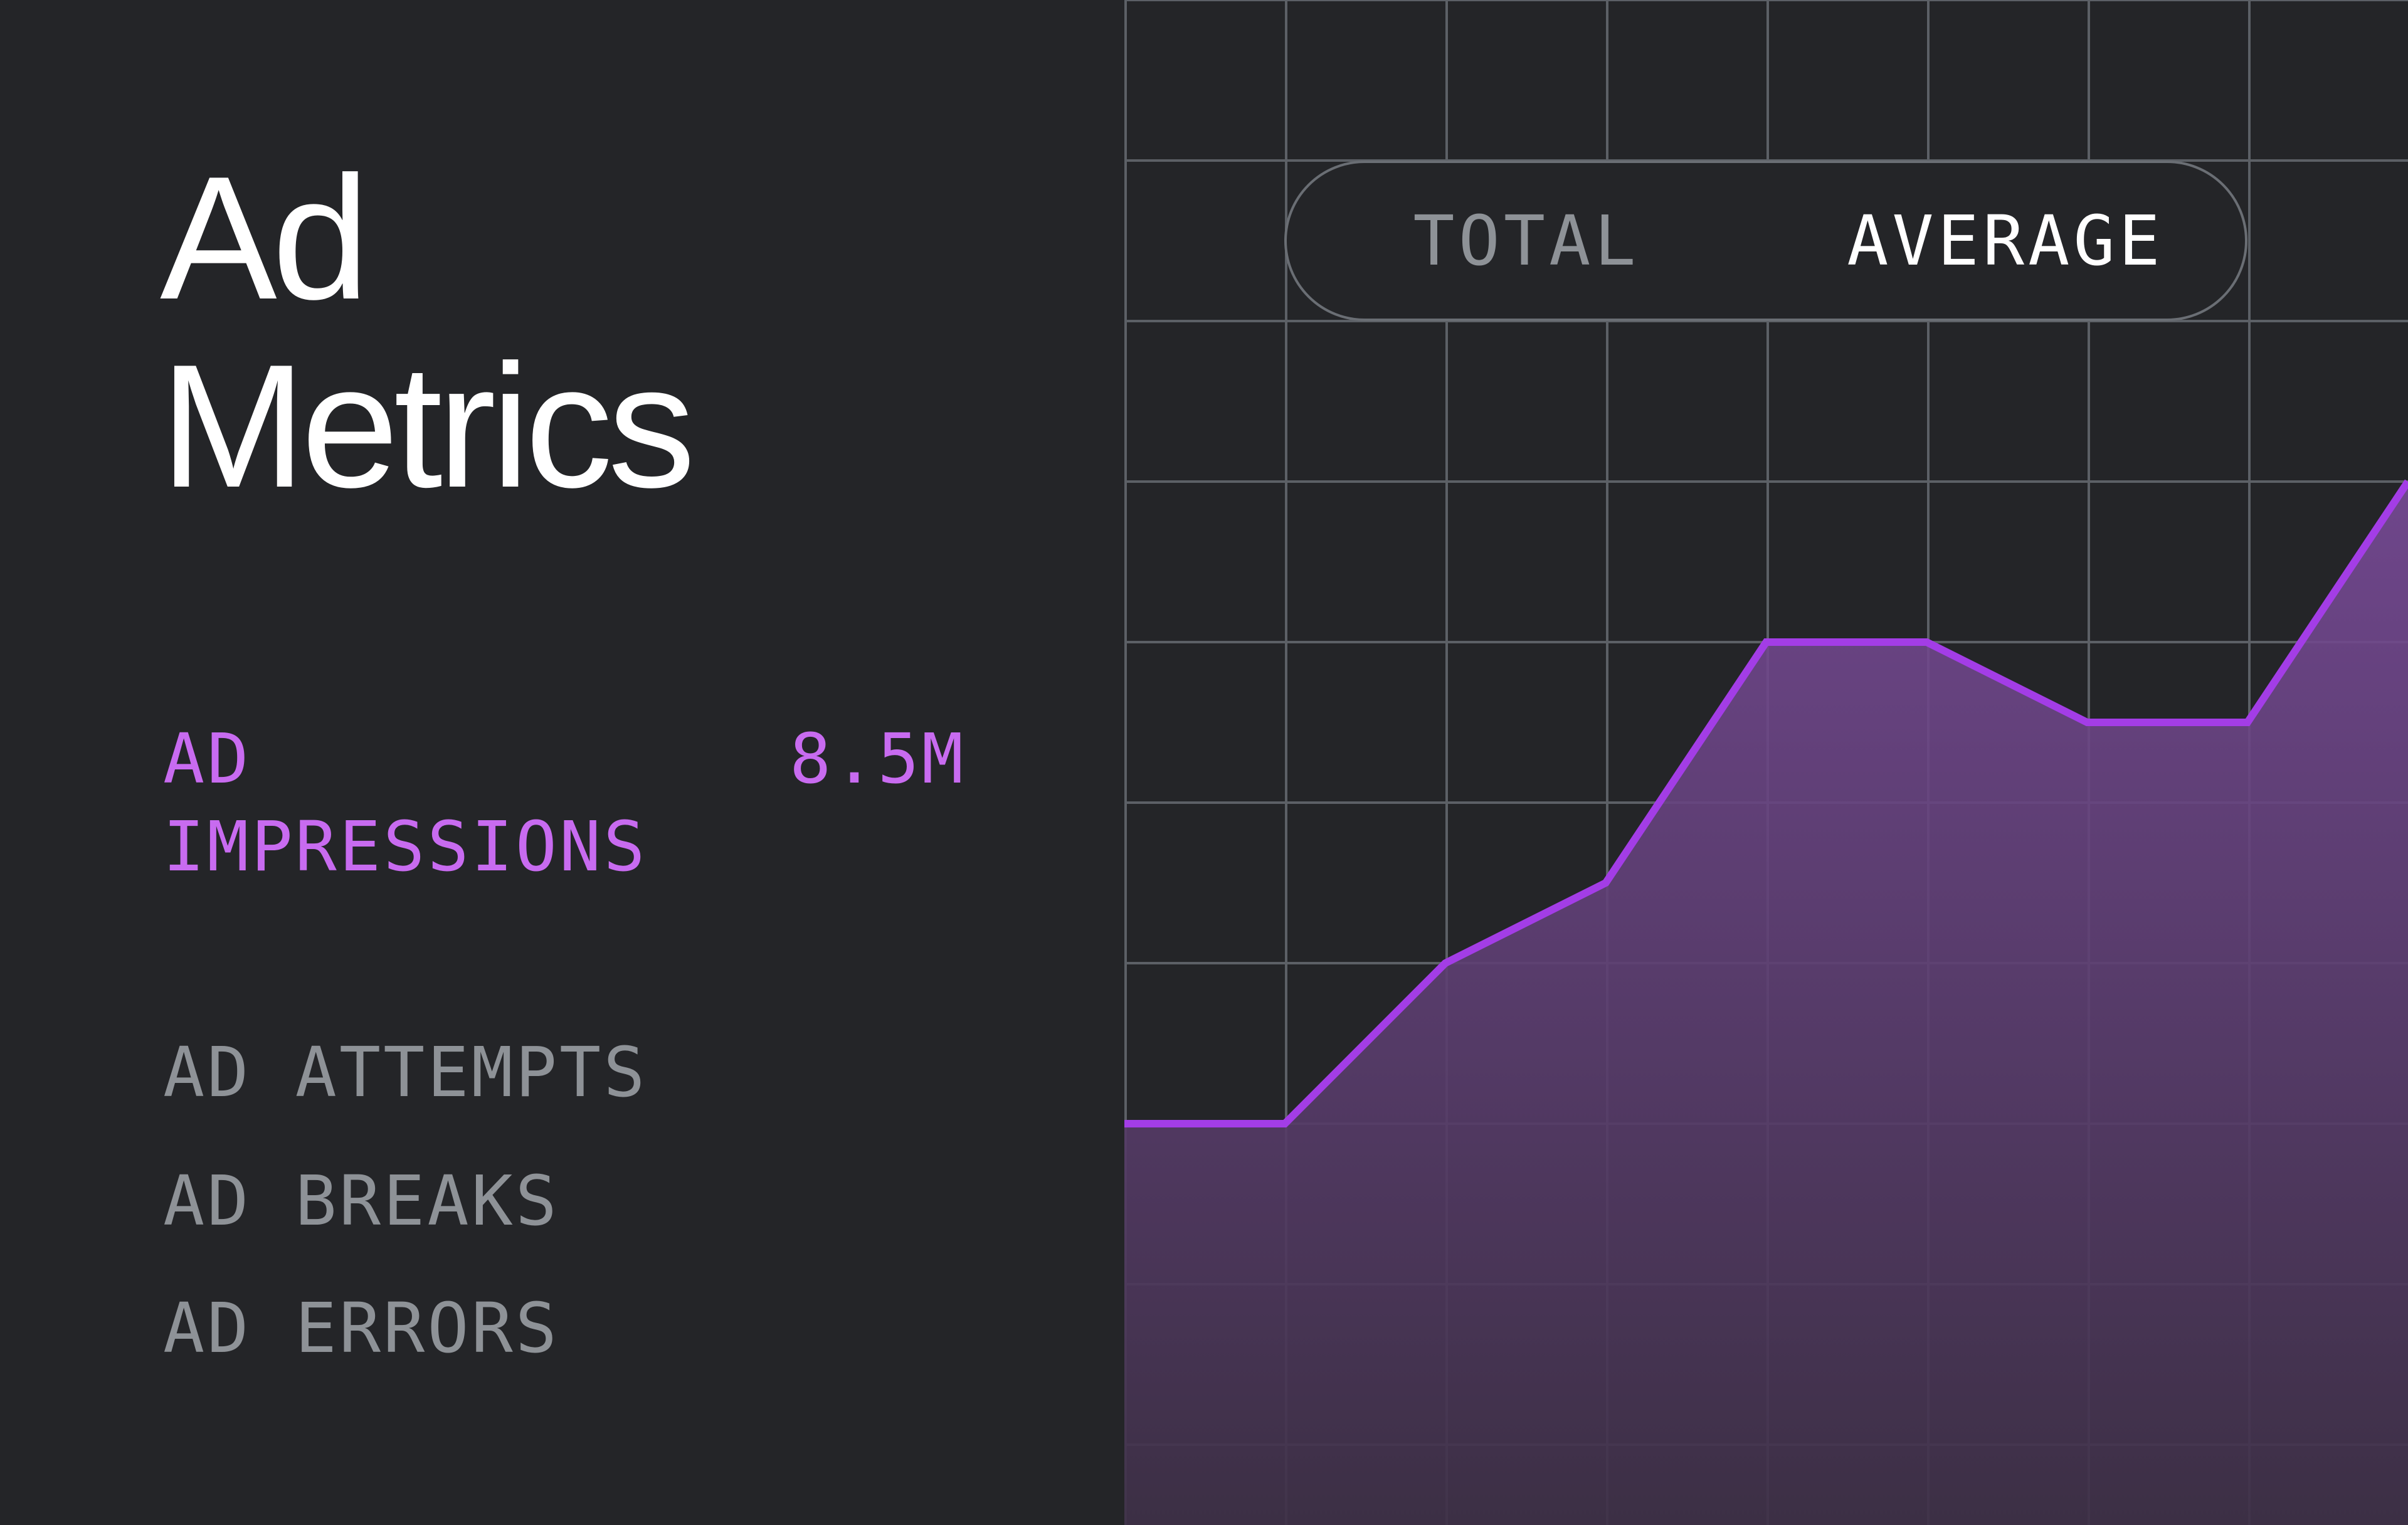  I want to click on page-title-line-2: Metrics, so click(427, 426).